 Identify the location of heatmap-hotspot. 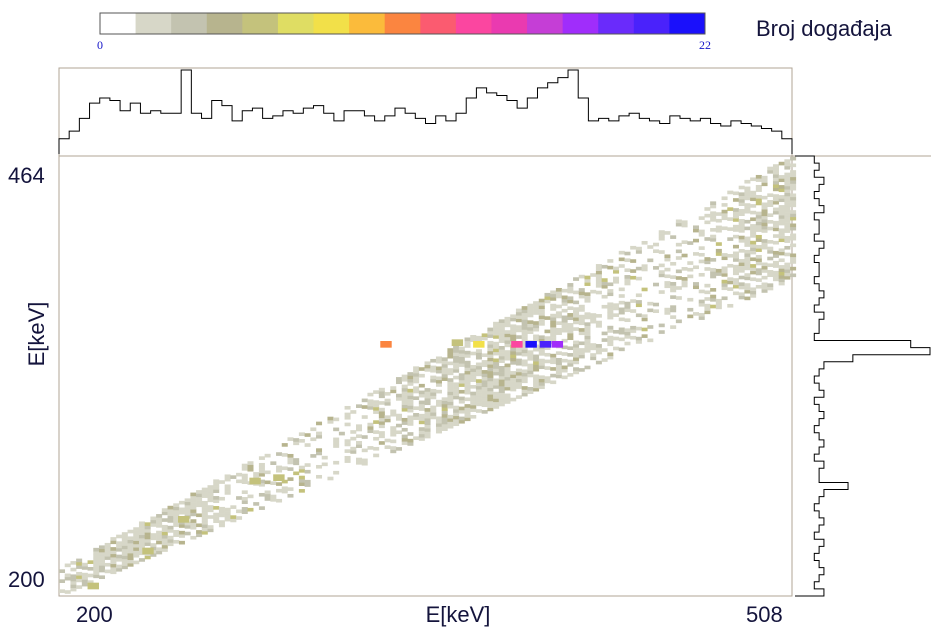
(148, 551).